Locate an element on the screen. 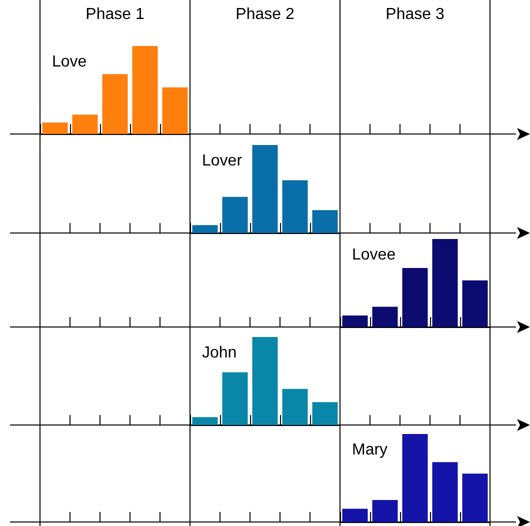  series-label: John is located at coordinates (219, 353).